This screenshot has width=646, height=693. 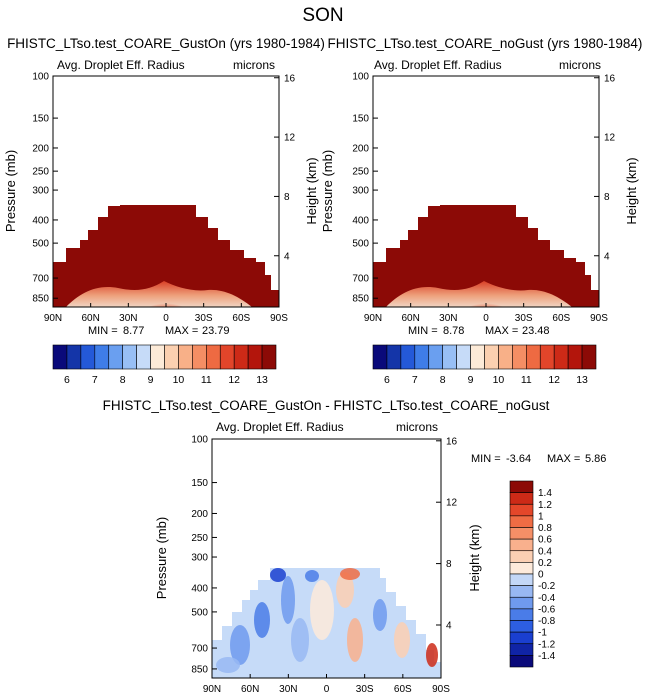 I want to click on difference-blobs, so click(x=327, y=620).